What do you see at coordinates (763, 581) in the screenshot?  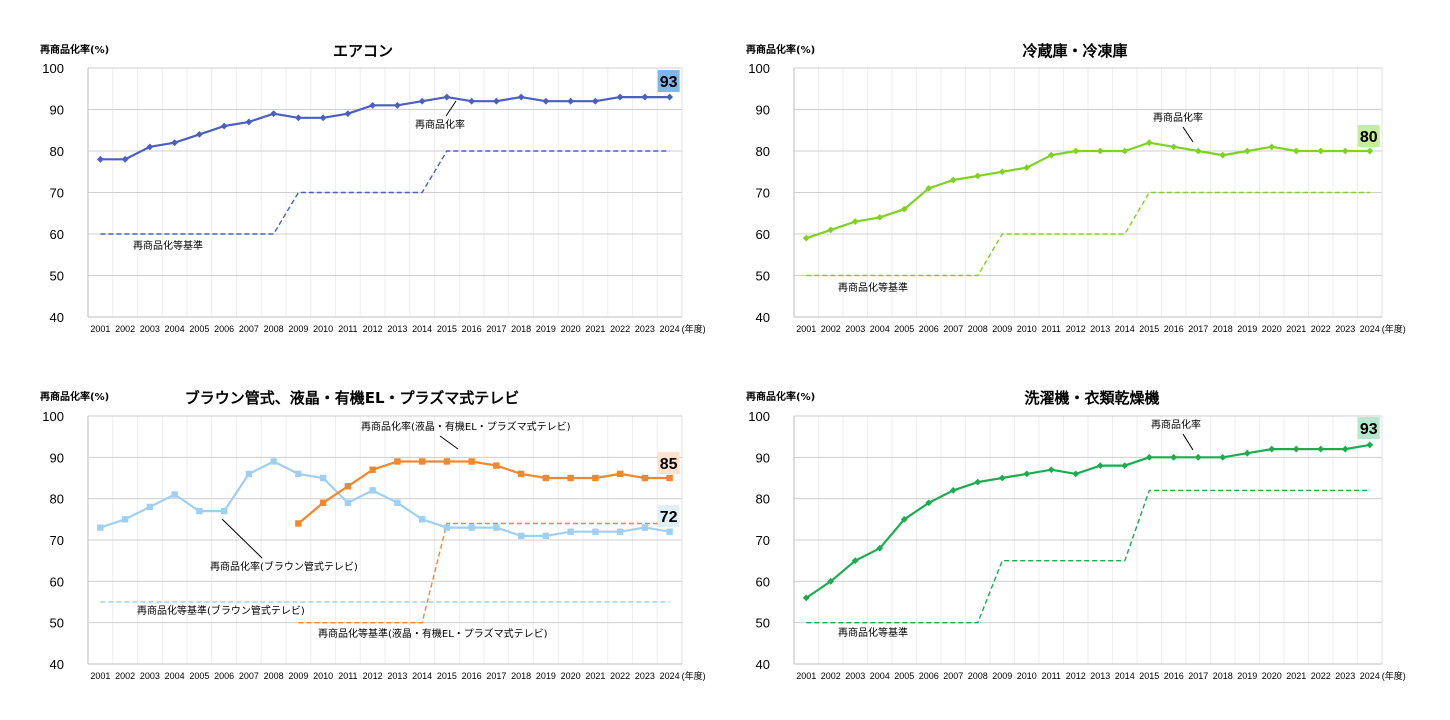 I see `y-tick-label: 60` at bounding box center [763, 581].